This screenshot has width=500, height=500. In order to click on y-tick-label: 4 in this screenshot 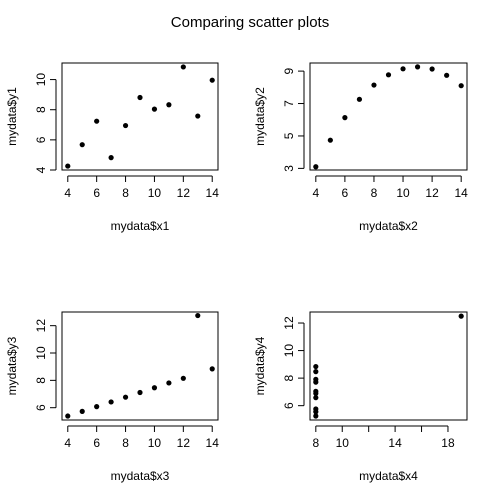, I will do `click(41, 169)`.